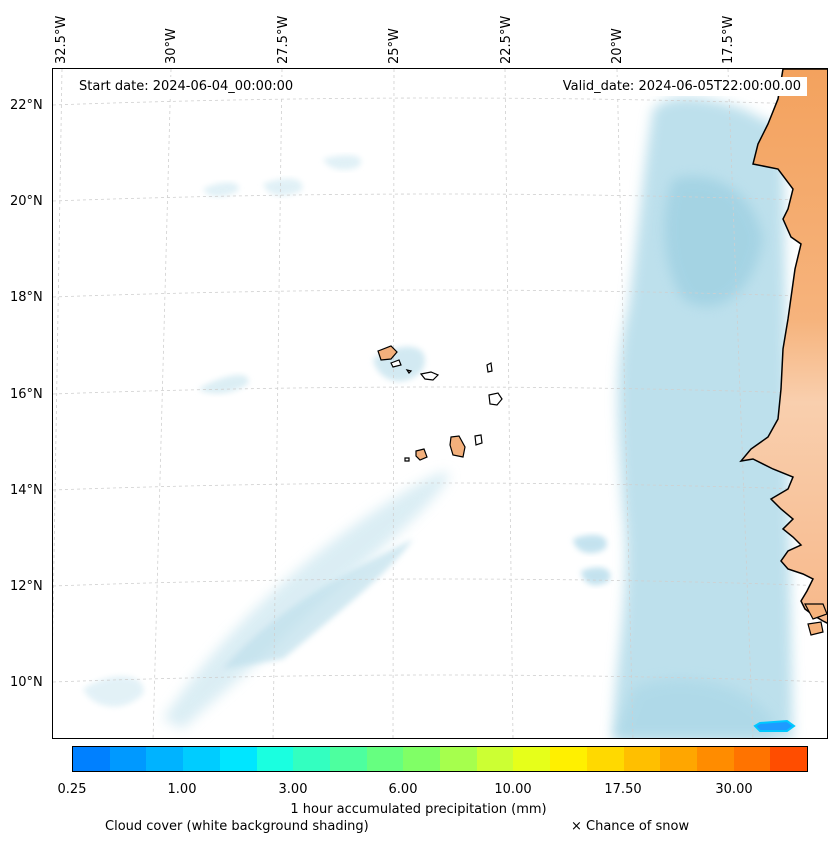 This screenshot has height=844, width=837. What do you see at coordinates (623, 789) in the screenshot?
I see `colorbar-tick: 17.50` at bounding box center [623, 789].